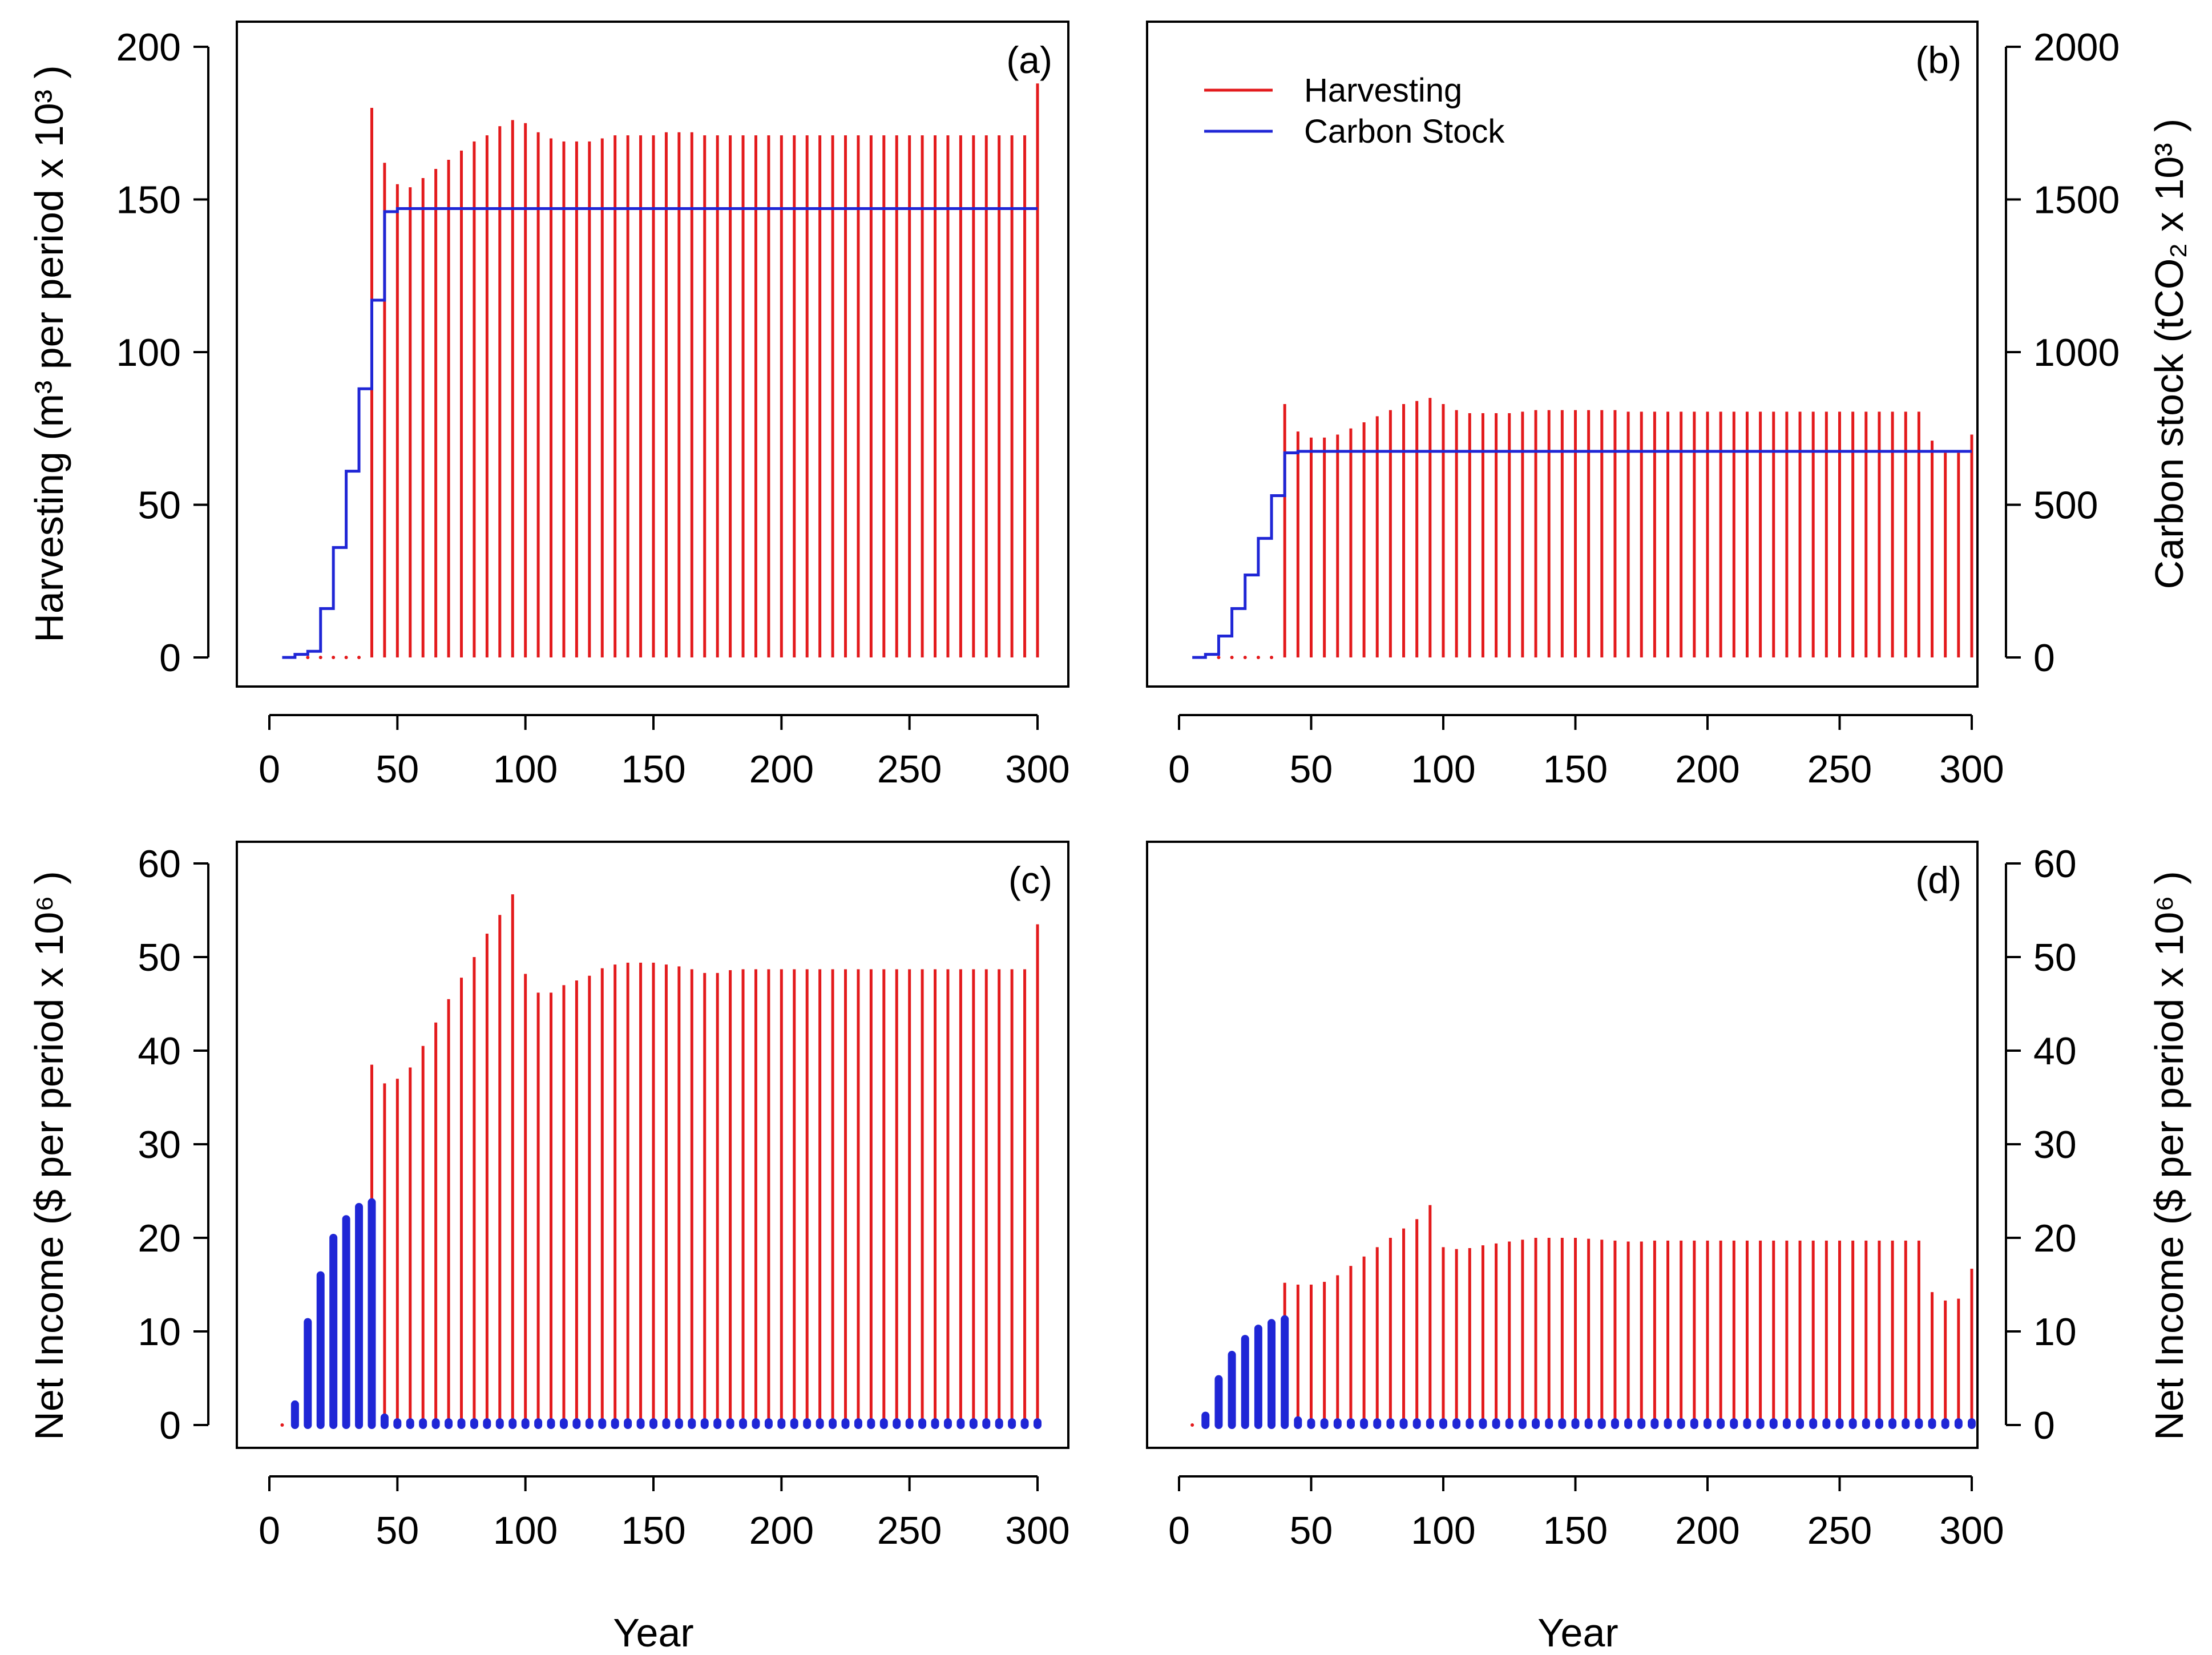 Image resolution: width=2212 pixels, height=1655 pixels. I want to click on x-tick-label-a-200: 200, so click(782, 769).